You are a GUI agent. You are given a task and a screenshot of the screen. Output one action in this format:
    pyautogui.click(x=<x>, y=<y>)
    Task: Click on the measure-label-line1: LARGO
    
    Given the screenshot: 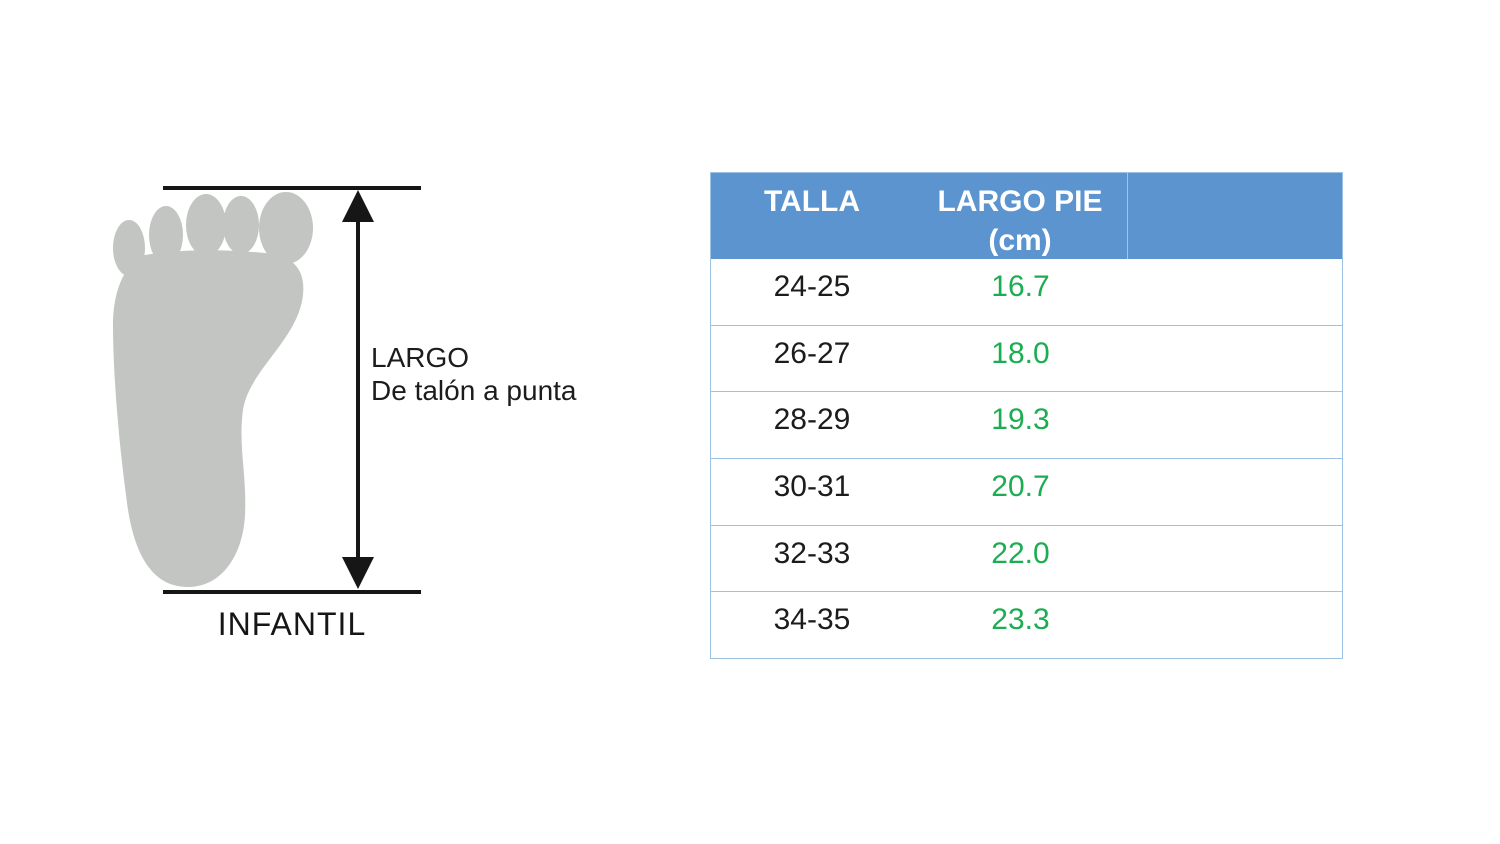 What is the action you would take?
    pyautogui.click(x=420, y=357)
    